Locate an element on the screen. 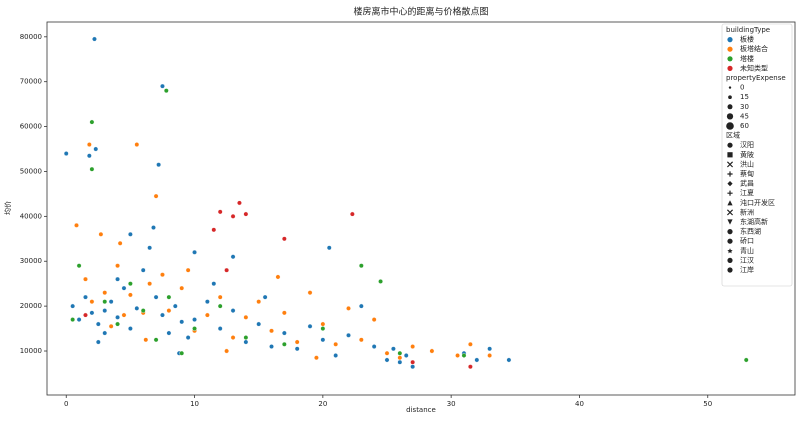  y-tick-label: 40000 is located at coordinates (31, 216).